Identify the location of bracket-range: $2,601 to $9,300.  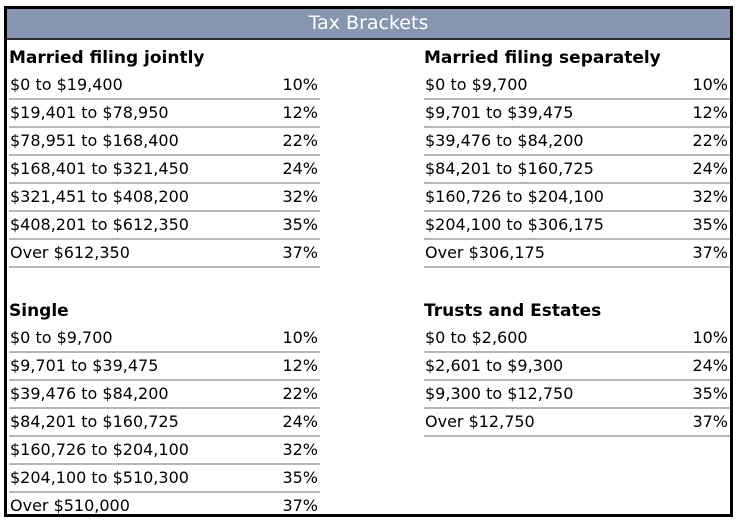
(494, 365).